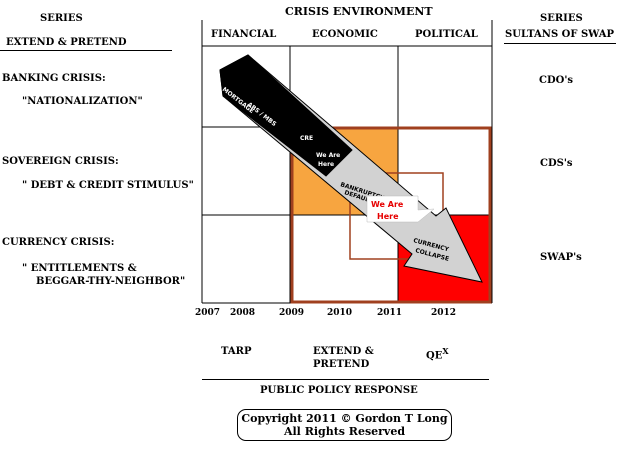  What do you see at coordinates (86, 50) in the screenshot?
I see `left-header-underline` at bounding box center [86, 50].